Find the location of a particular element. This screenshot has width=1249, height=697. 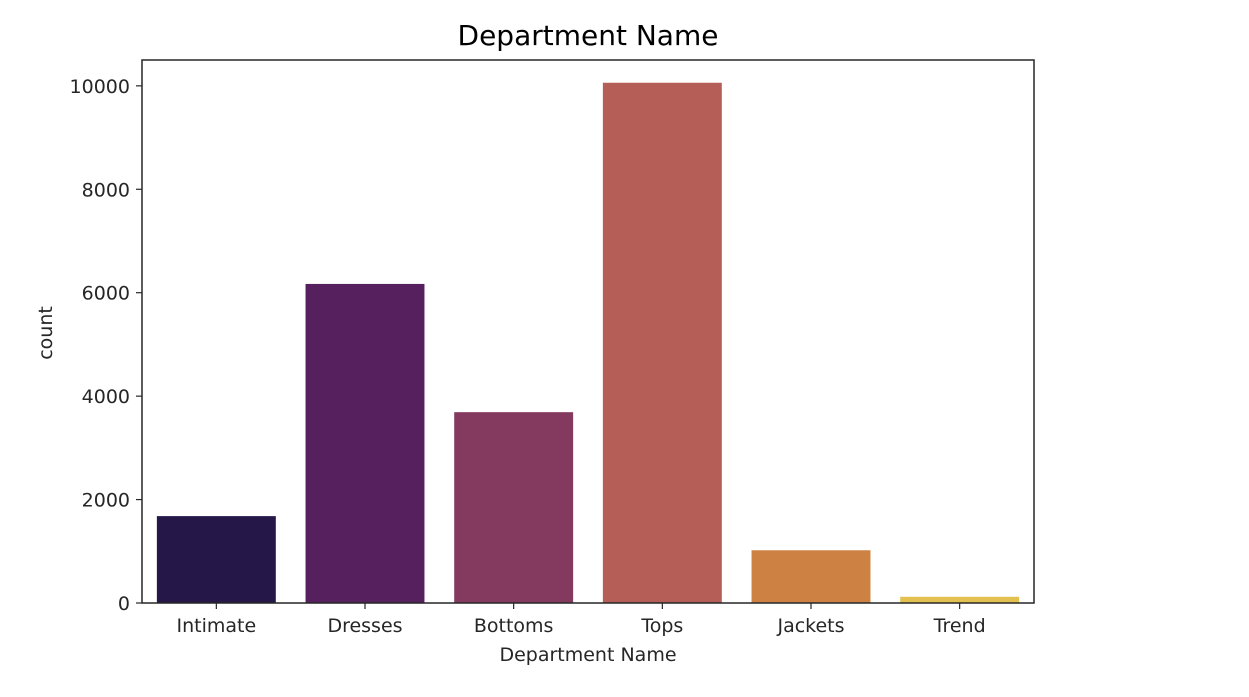

x-tick-label: Intimate is located at coordinates (216, 626).